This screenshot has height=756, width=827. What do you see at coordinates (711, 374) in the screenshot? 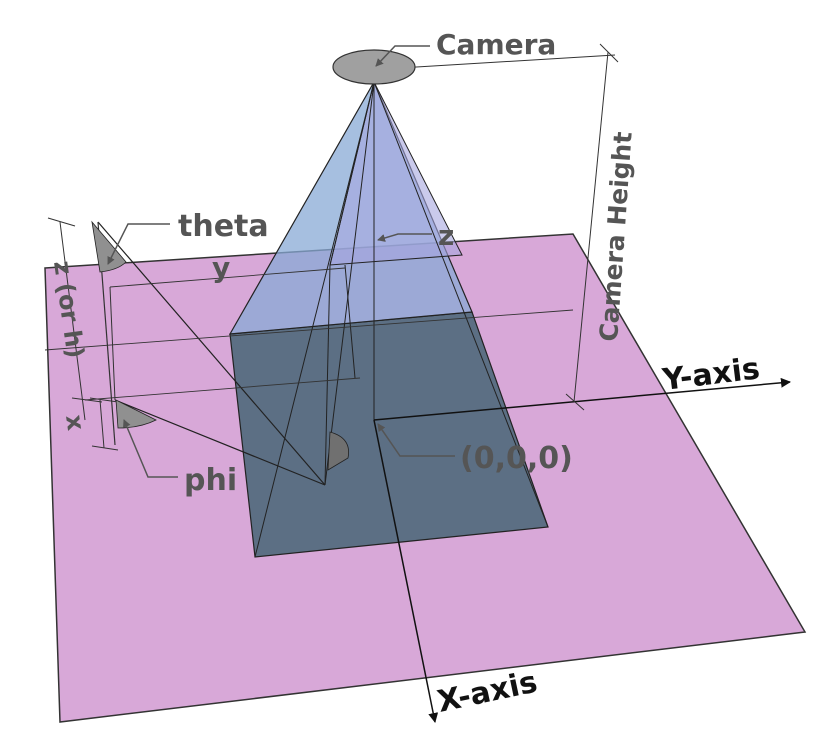
I see `y-axis-label: Y-axis` at bounding box center [711, 374].